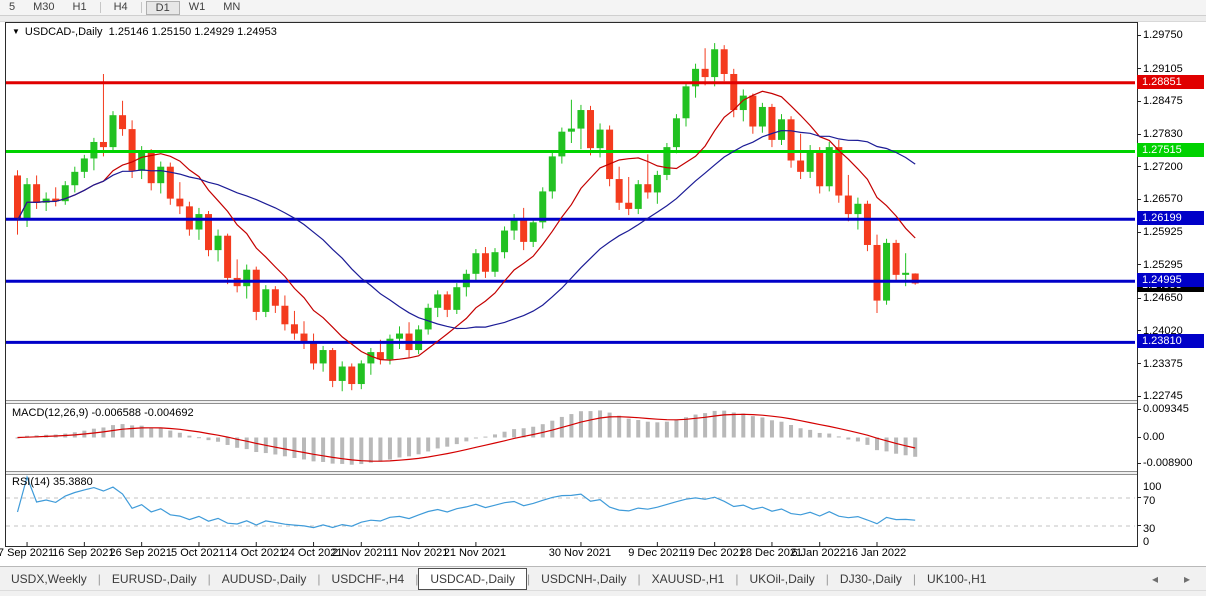  Describe the element at coordinates (782, 579) in the screenshot. I see `symbol-tab-ukoil: UKOil-,Daily` at that location.